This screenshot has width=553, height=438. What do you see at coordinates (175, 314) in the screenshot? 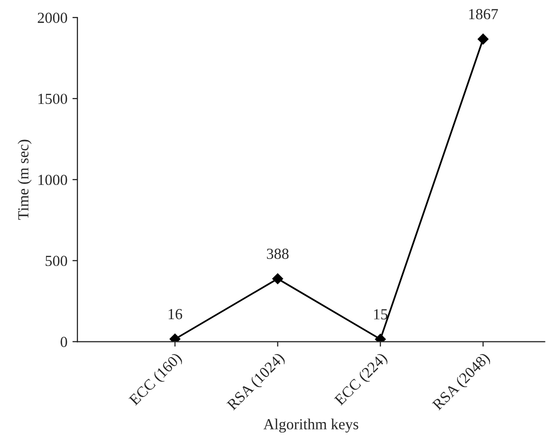
I see `data-label: 16` at bounding box center [175, 314].